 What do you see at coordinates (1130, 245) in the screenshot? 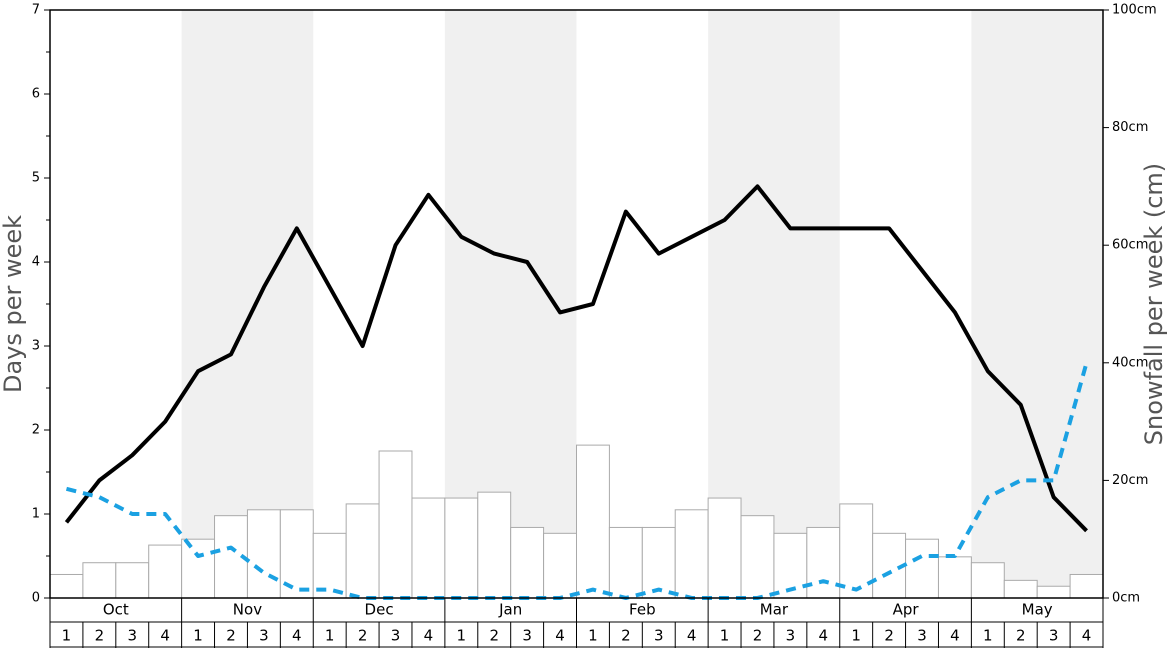
I see `y2-tick-label: 60cm` at bounding box center [1130, 245].